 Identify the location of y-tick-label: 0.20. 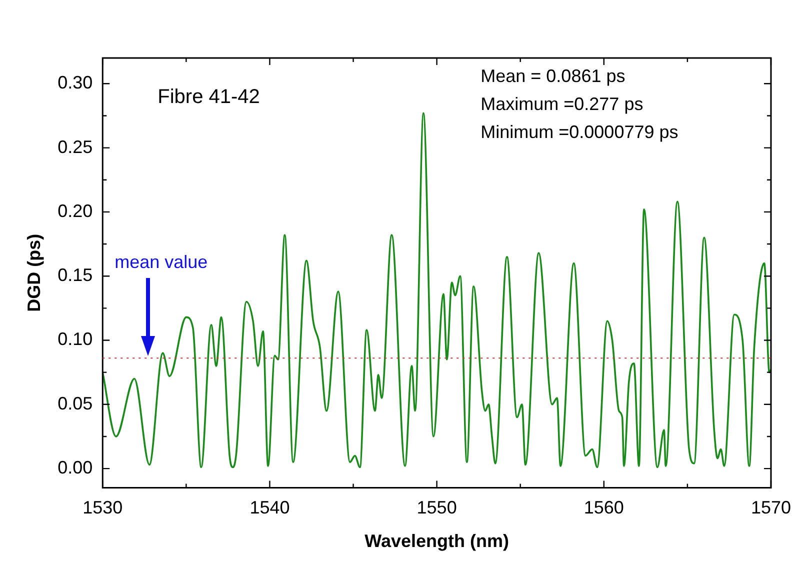
(75, 210).